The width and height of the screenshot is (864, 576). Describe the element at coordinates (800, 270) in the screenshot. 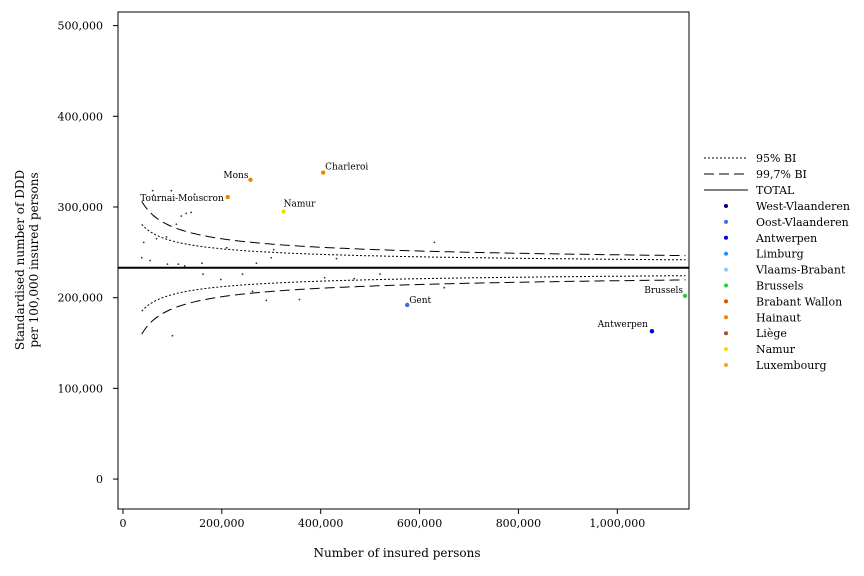

I see `legend-label-vlaams-brabant: Vlaams-Brabant` at that location.